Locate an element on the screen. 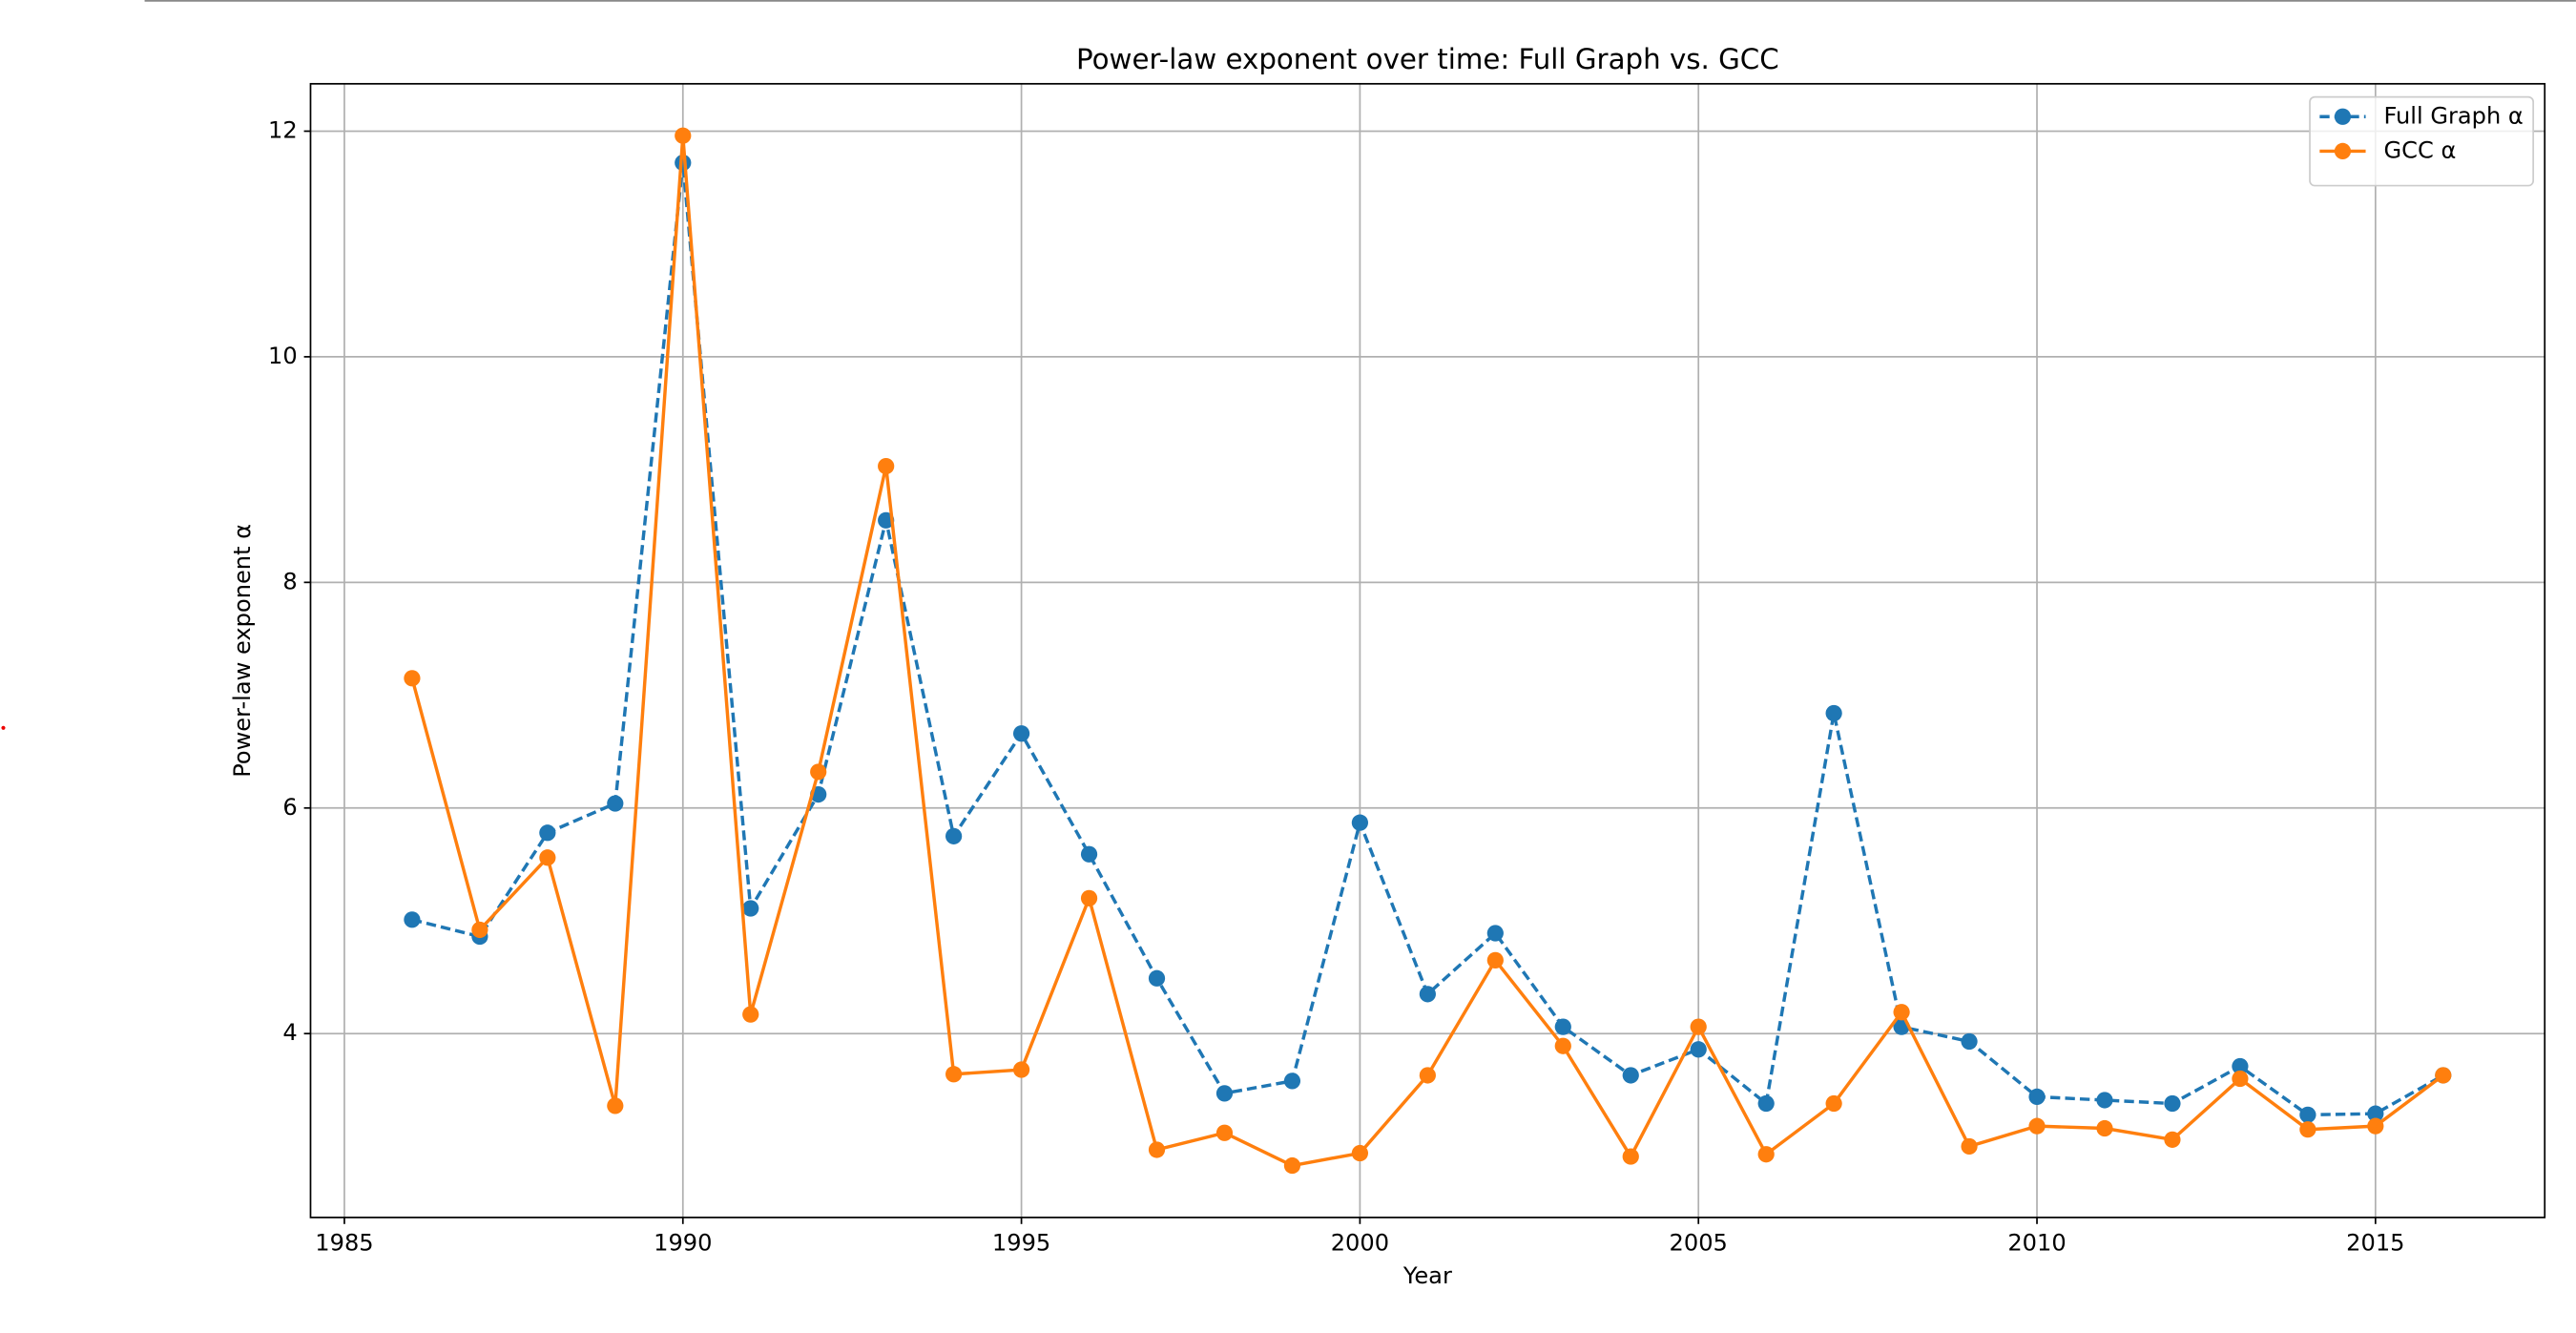  y-axis-label: Power-law exponent α is located at coordinates (242, 651).